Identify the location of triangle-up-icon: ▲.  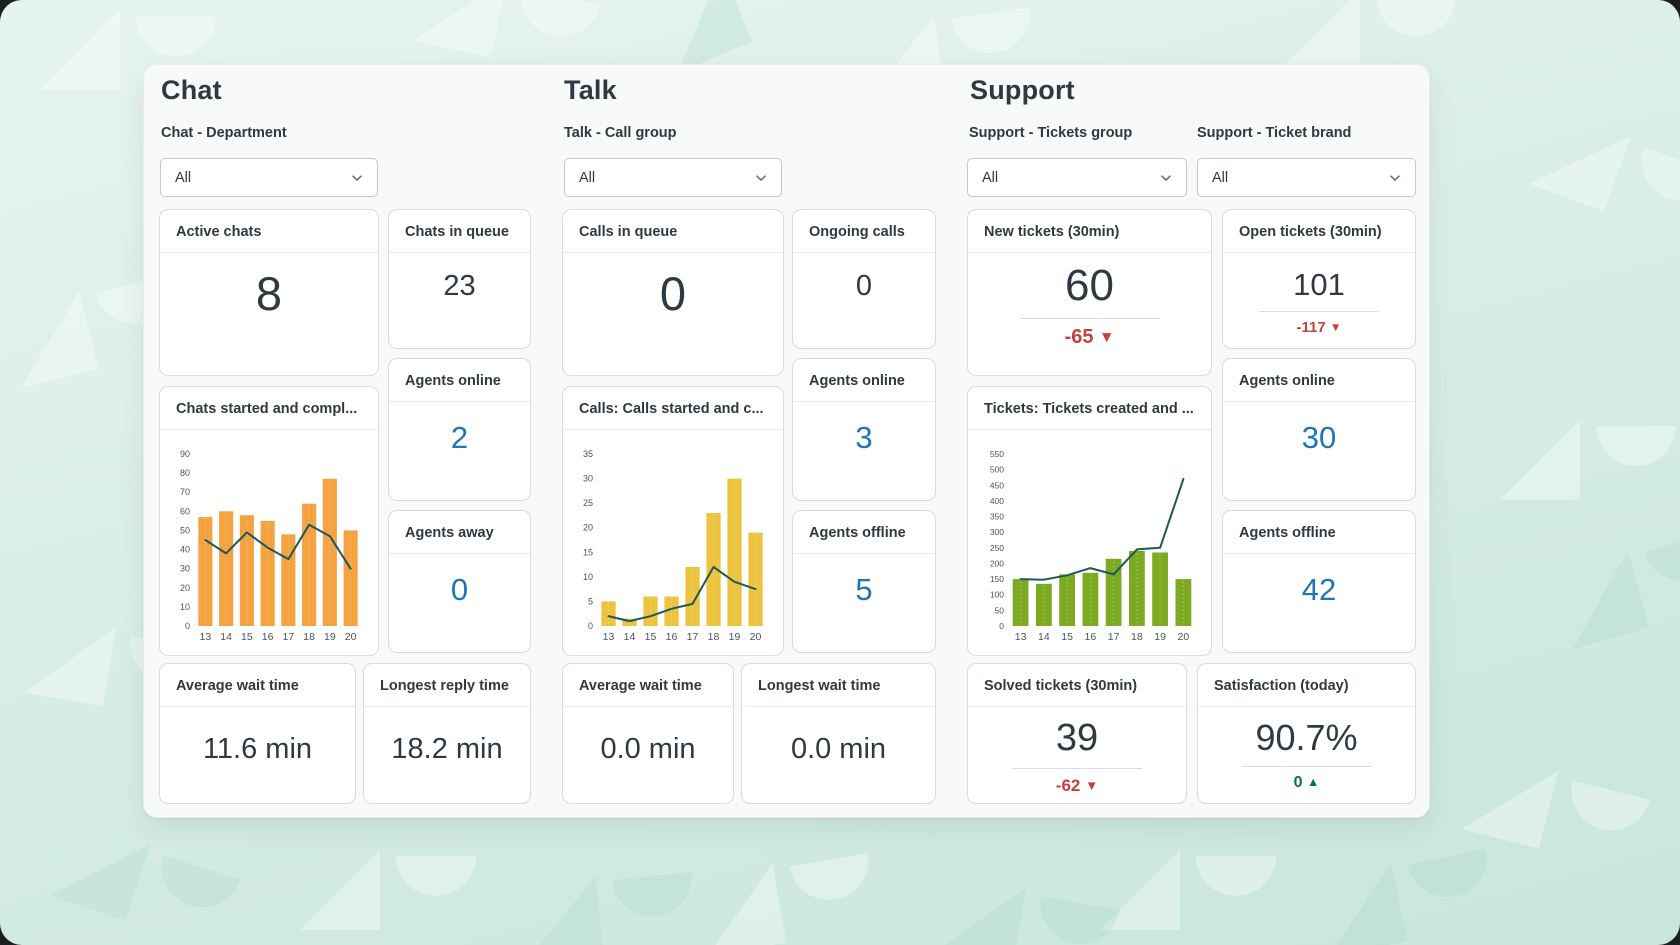
(1313, 781).